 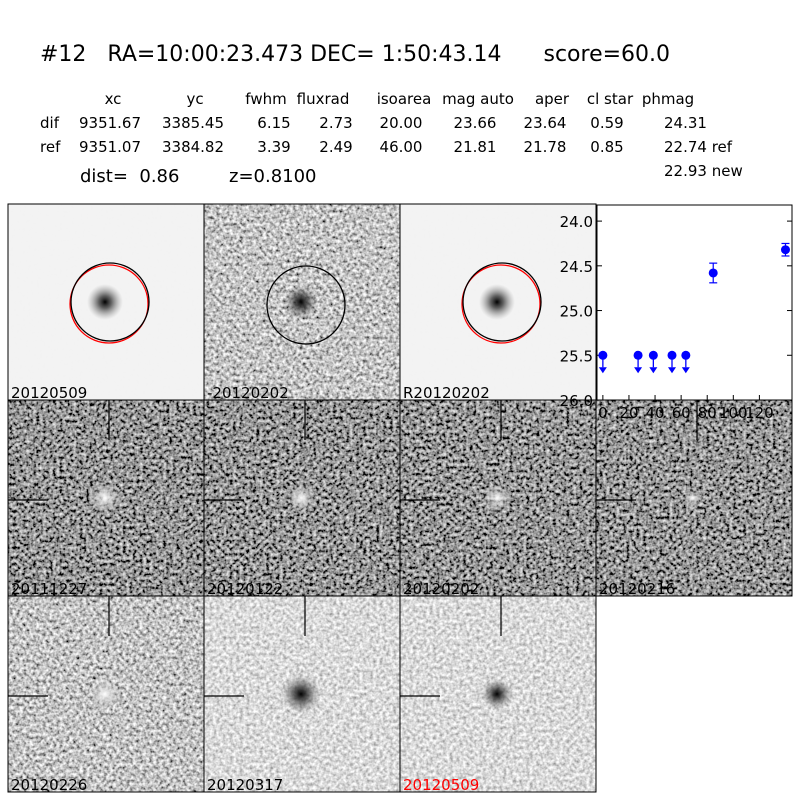 What do you see at coordinates (698, 147) in the screenshot?
I see `table-cell: 22.74 ref` at bounding box center [698, 147].